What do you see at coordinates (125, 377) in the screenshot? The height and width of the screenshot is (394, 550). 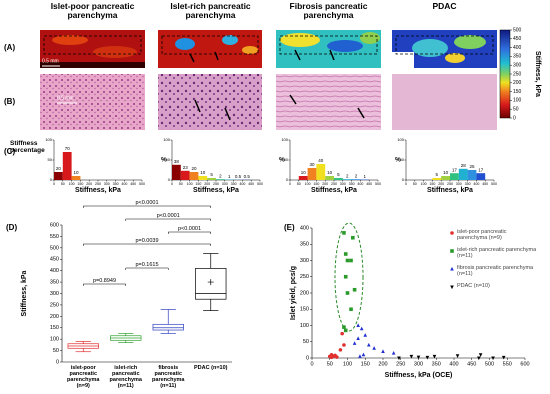 I see `x-tick-label: islet-rich pancreatic parenchyma (n=11)` at bounding box center [125, 377].